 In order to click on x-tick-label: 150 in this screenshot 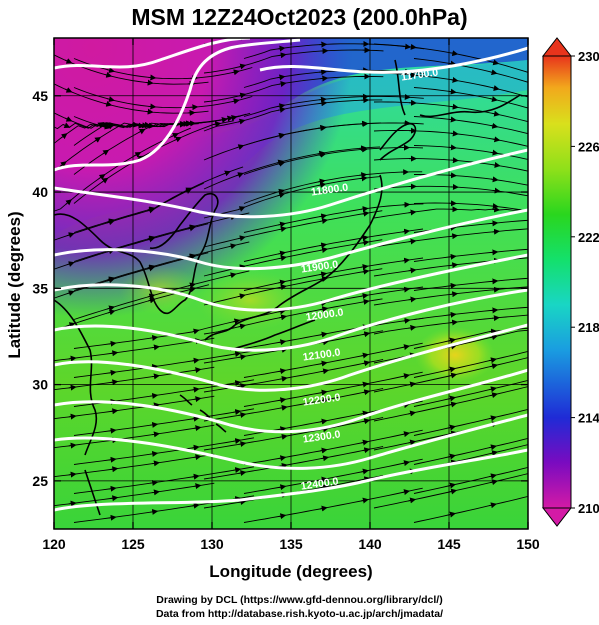, I will do `click(528, 544)`.